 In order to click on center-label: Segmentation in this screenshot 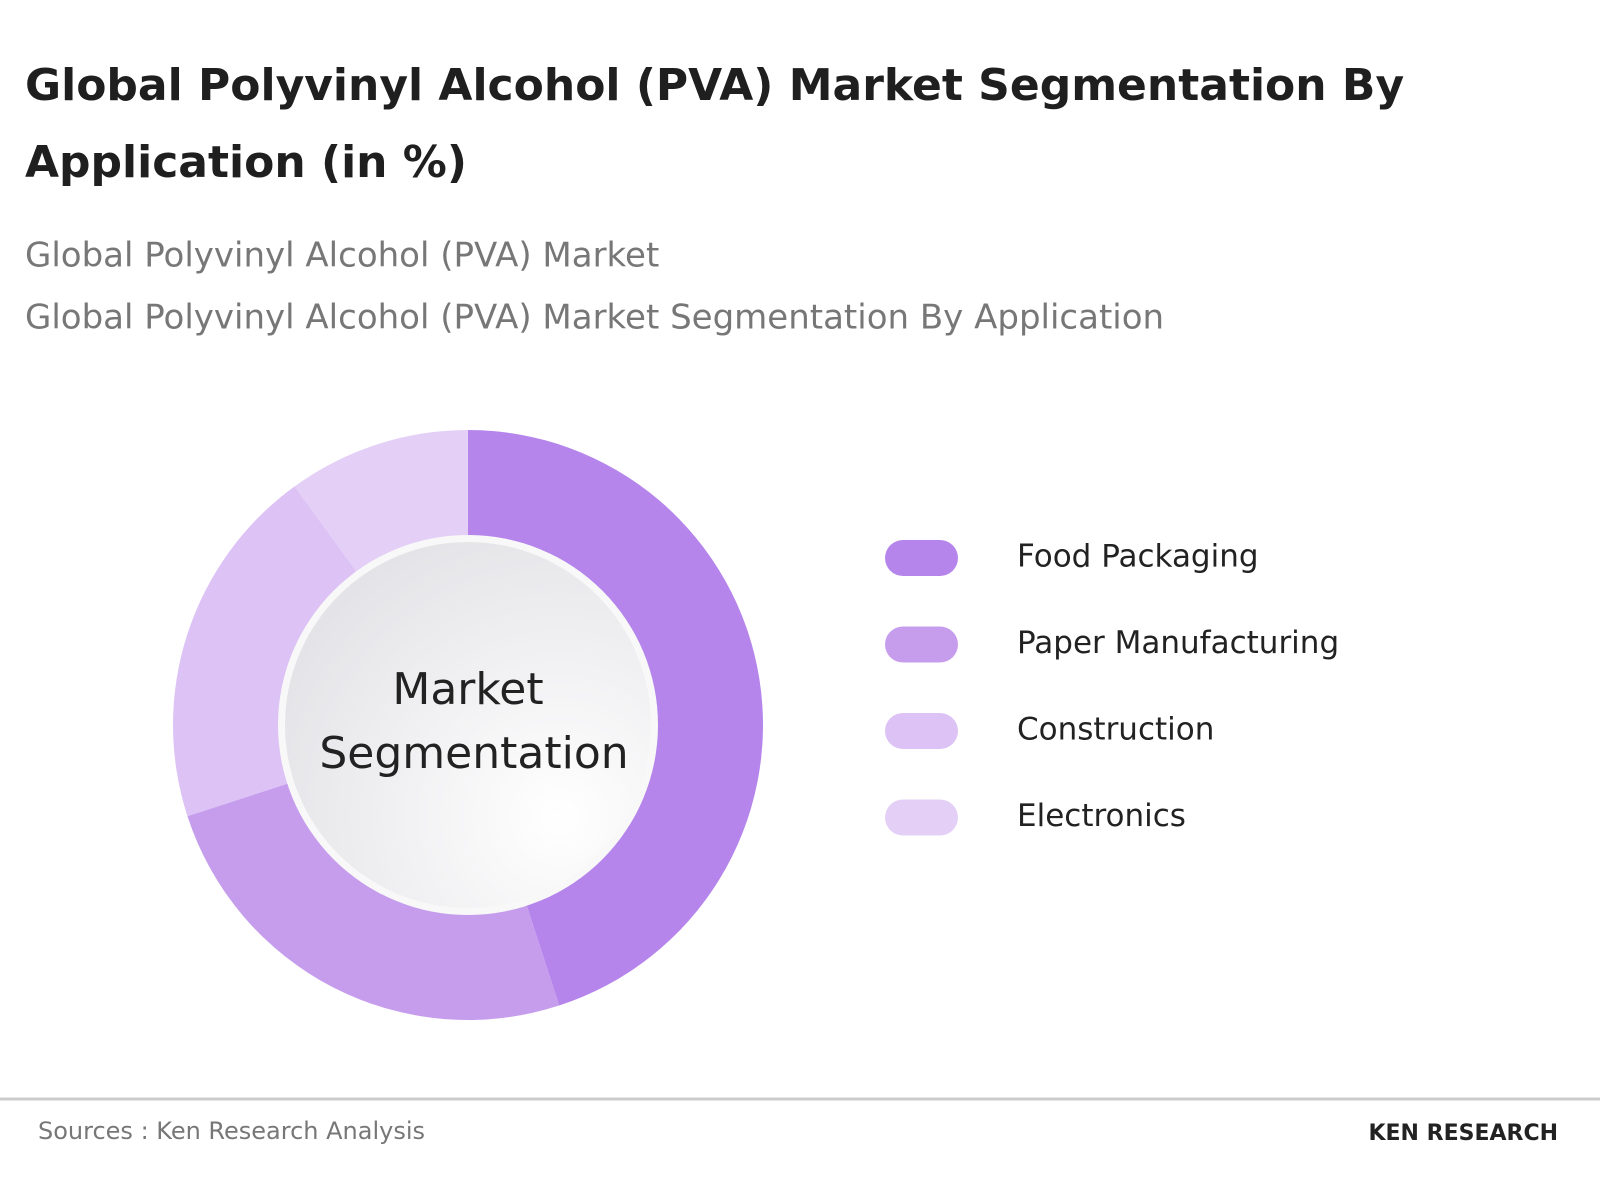, I will do `click(473, 753)`.